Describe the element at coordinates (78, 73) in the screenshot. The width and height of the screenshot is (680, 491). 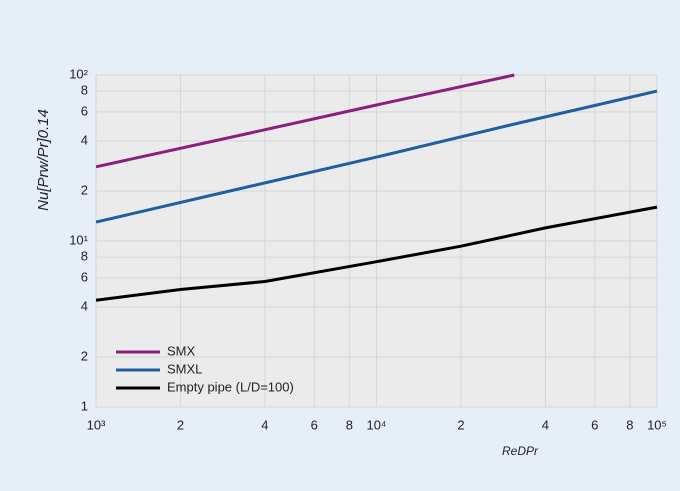
I see `y-tick-label: 10²` at that location.